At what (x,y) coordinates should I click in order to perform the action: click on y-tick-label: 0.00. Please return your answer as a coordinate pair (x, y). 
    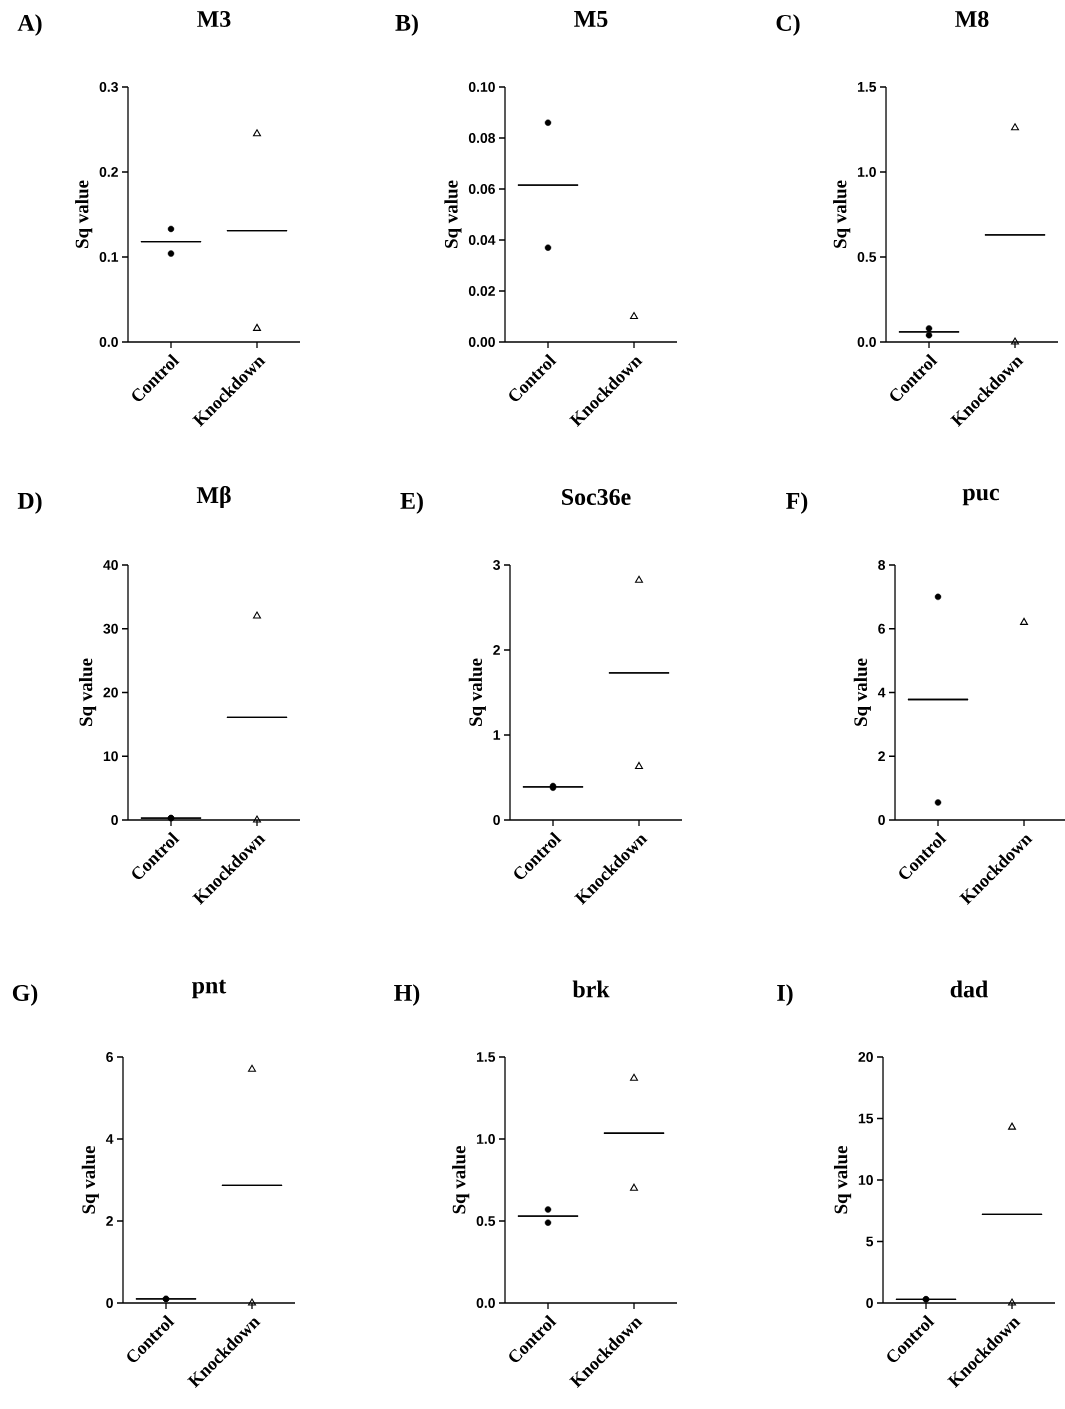
    Looking at the image, I should click on (481, 342).